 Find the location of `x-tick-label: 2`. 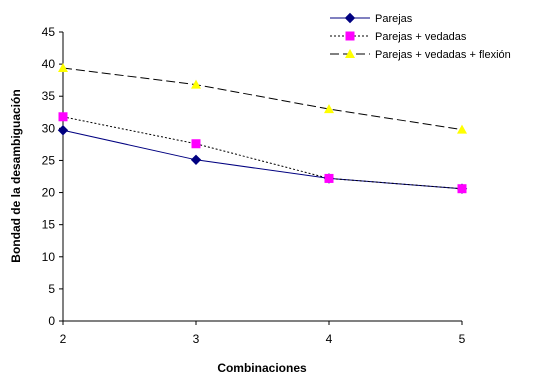

x-tick-label: 2 is located at coordinates (63, 339).